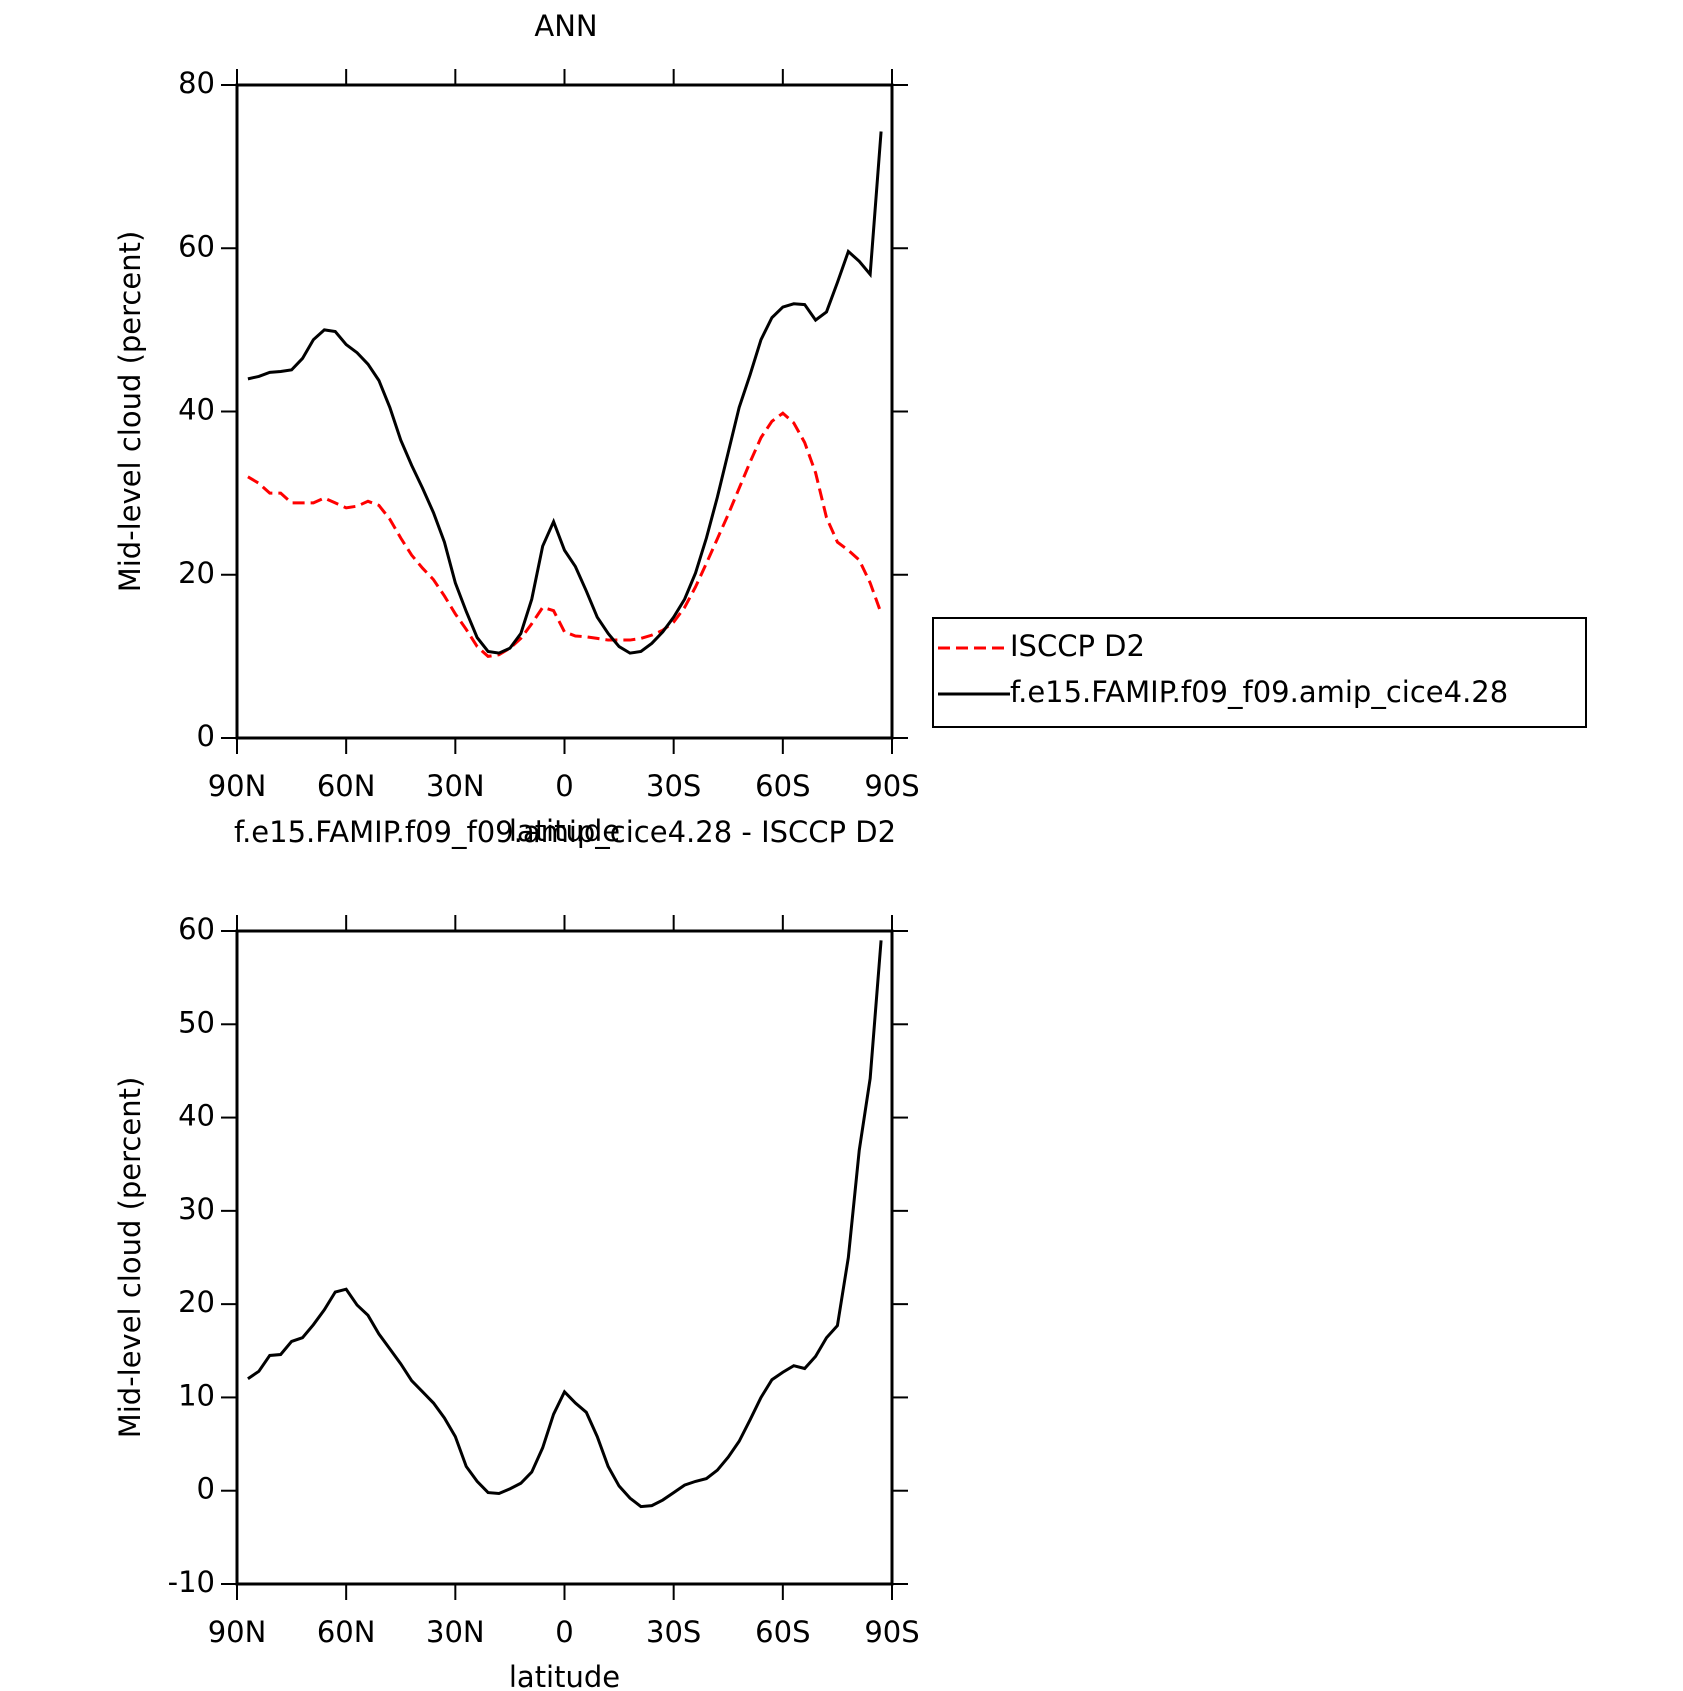 The width and height of the screenshot is (1683, 1691). Describe the element at coordinates (1259, 672) in the screenshot. I see `legend-box` at that location.